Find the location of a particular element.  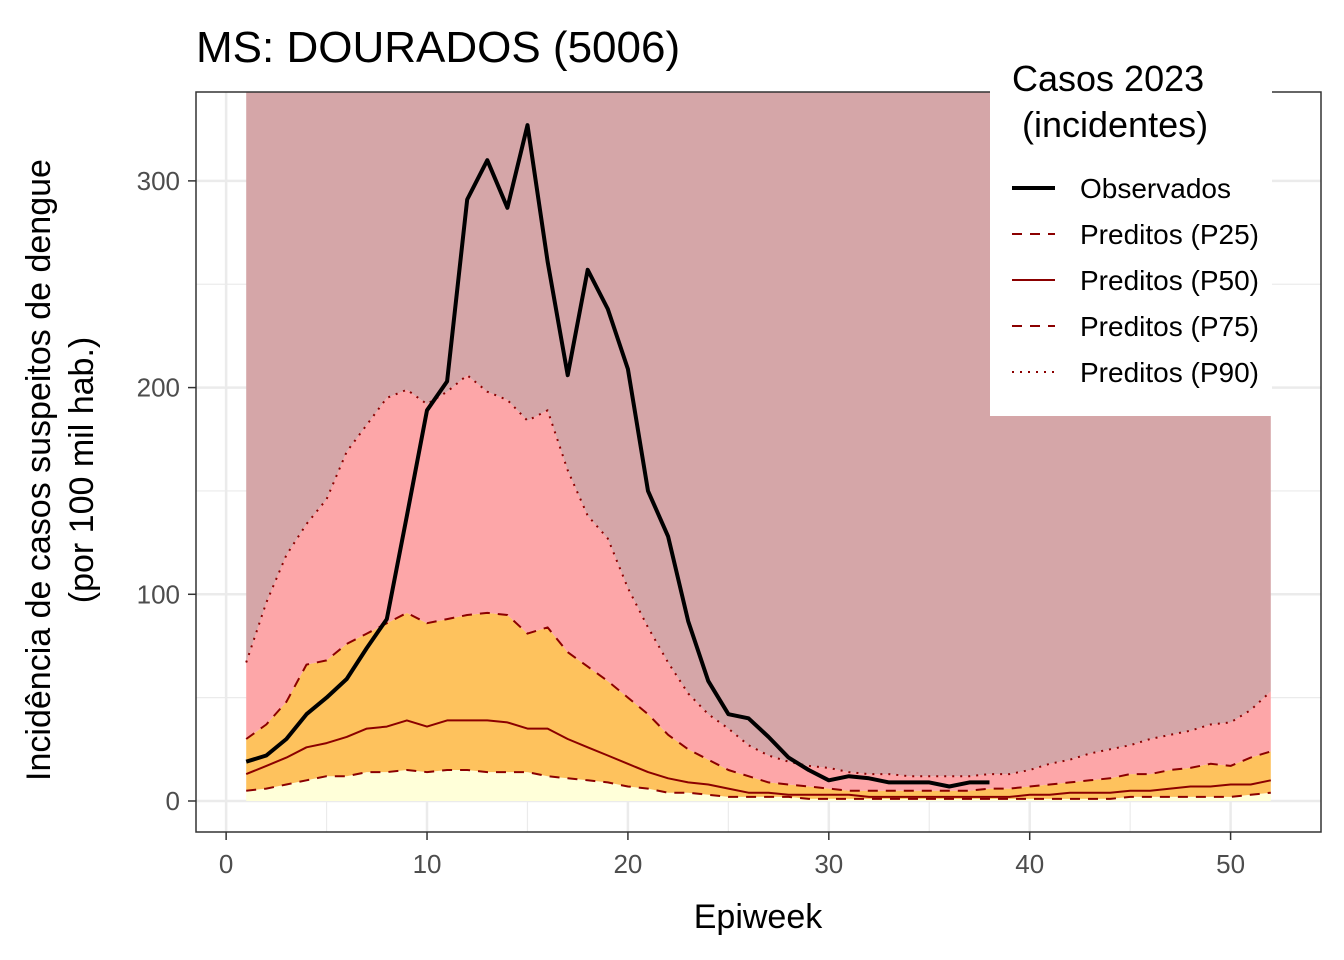

y-axis-title-line-2: (por 100 mil hab.) is located at coordinates (82, 470).